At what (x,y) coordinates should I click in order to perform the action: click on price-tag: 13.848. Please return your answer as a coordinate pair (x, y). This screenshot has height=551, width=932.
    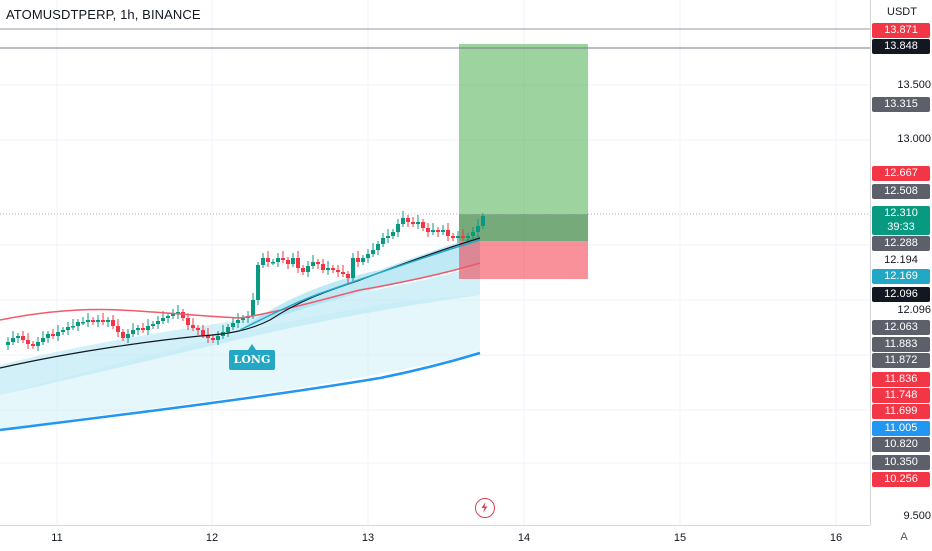
    Looking at the image, I should click on (901, 46).